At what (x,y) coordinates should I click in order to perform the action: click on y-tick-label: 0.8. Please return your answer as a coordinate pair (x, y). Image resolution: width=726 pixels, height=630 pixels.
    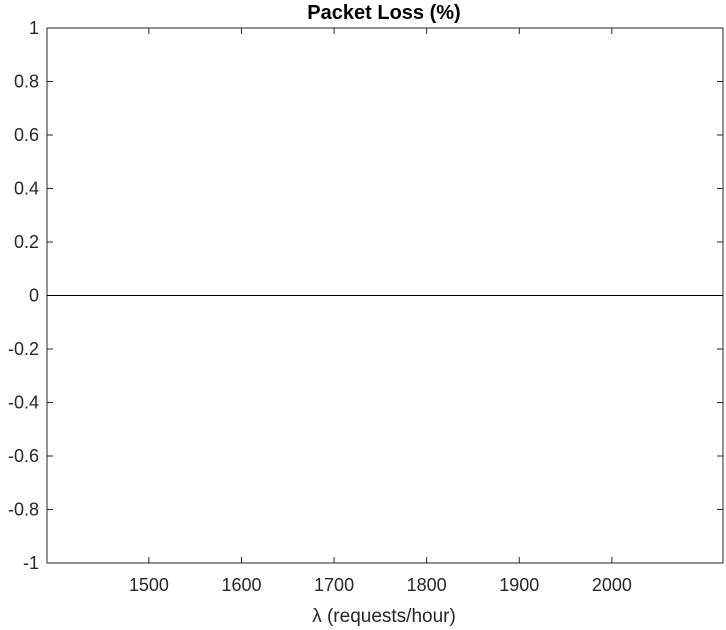
    Looking at the image, I should click on (26, 82).